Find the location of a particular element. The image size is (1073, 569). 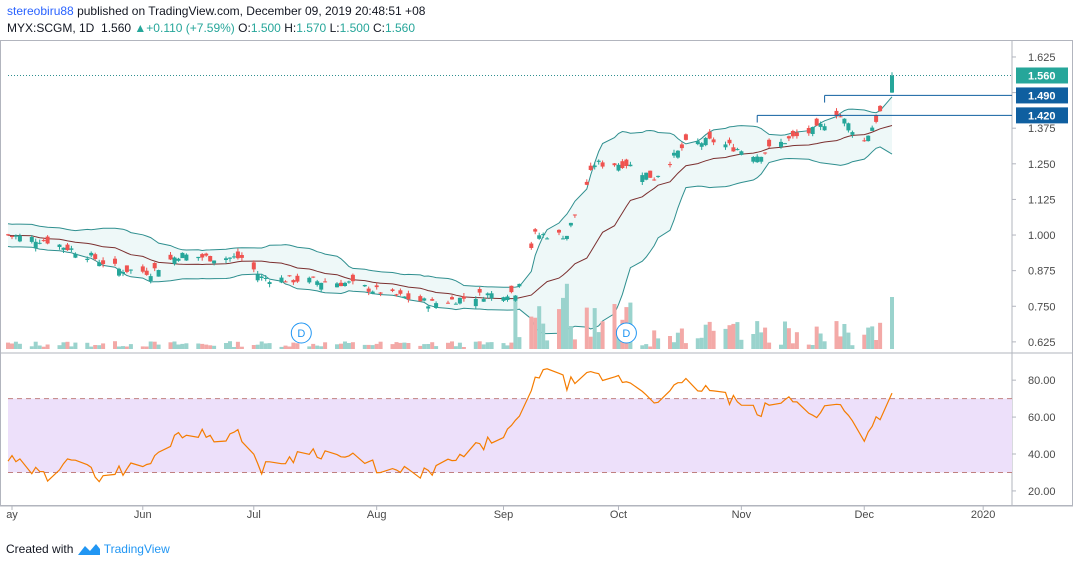

price-tick-label: 1.125 is located at coordinates (1042, 200).